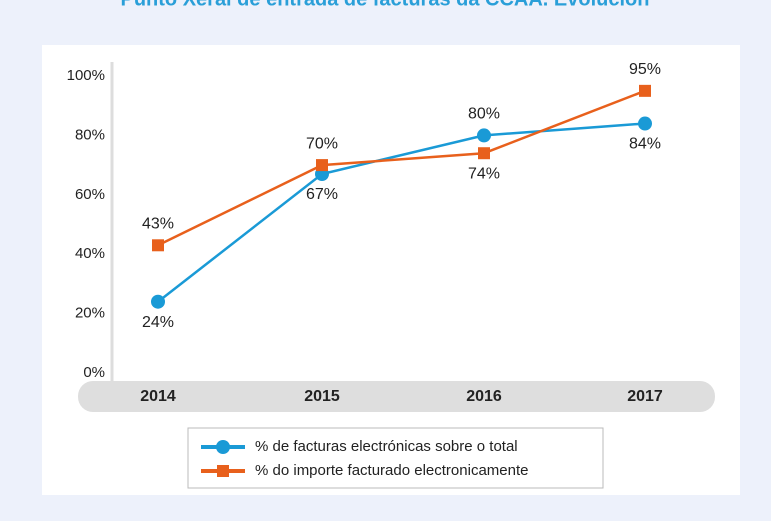 Image resolution: width=771 pixels, height=521 pixels. I want to click on data-label: 95%, so click(645, 69).